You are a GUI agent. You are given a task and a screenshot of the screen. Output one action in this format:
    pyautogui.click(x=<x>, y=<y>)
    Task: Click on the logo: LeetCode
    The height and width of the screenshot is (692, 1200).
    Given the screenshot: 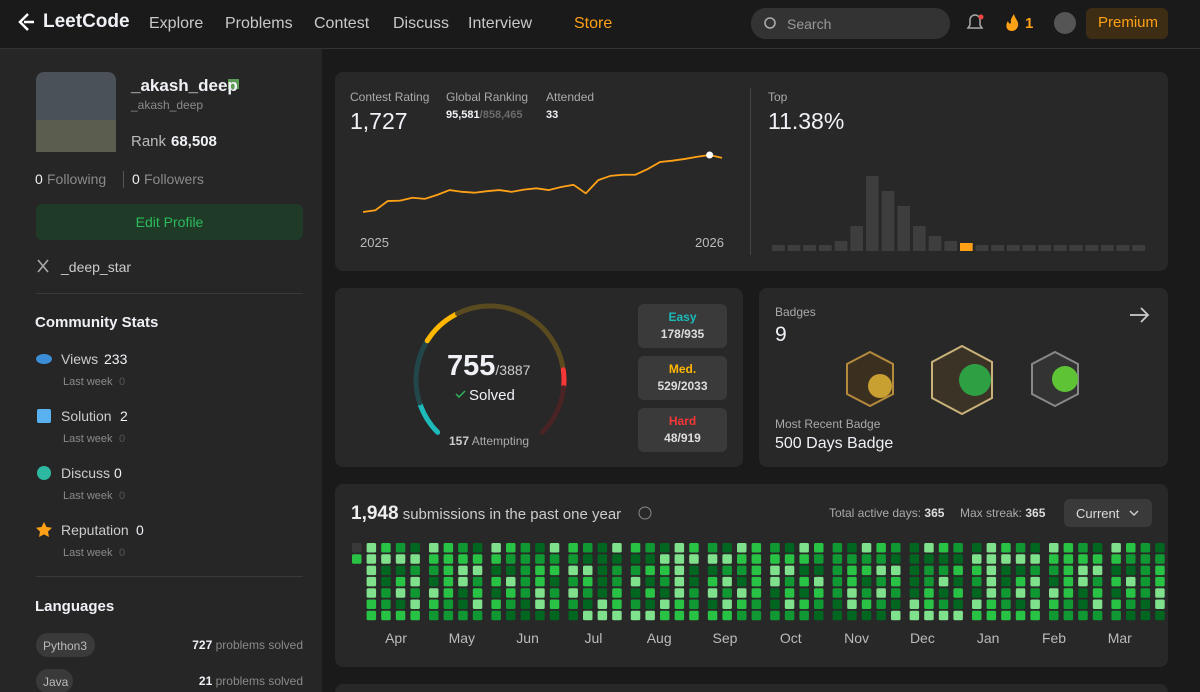 What is the action you would take?
    pyautogui.click(x=86, y=21)
    